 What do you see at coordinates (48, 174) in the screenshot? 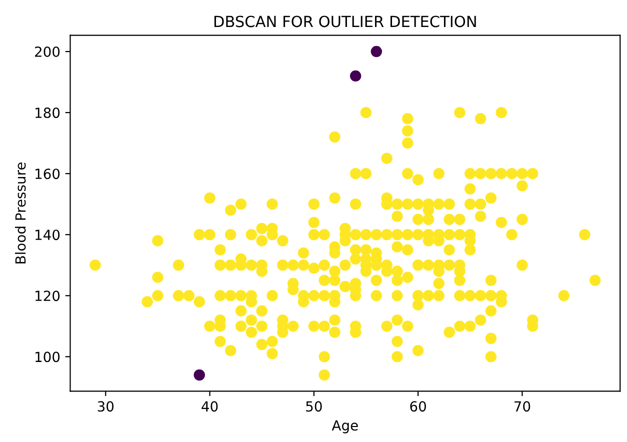
I see `y-tick-label: 160` at bounding box center [48, 174].